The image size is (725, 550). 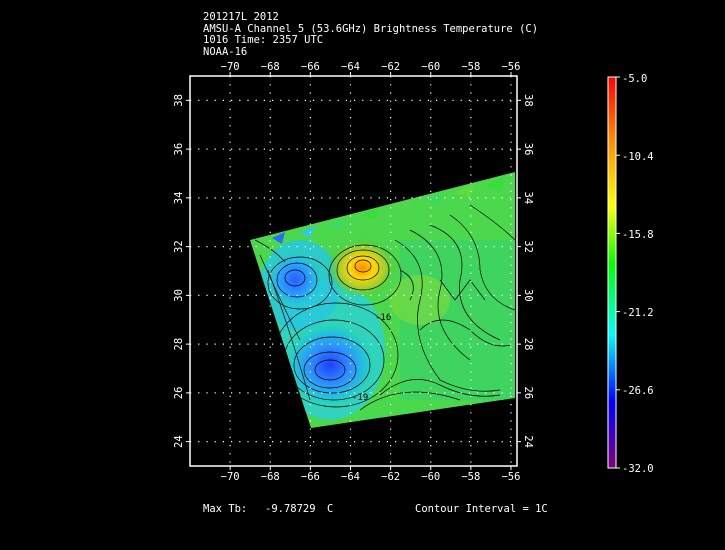 What do you see at coordinates (618, 272) in the screenshot?
I see `colorbar-ticks` at bounding box center [618, 272].